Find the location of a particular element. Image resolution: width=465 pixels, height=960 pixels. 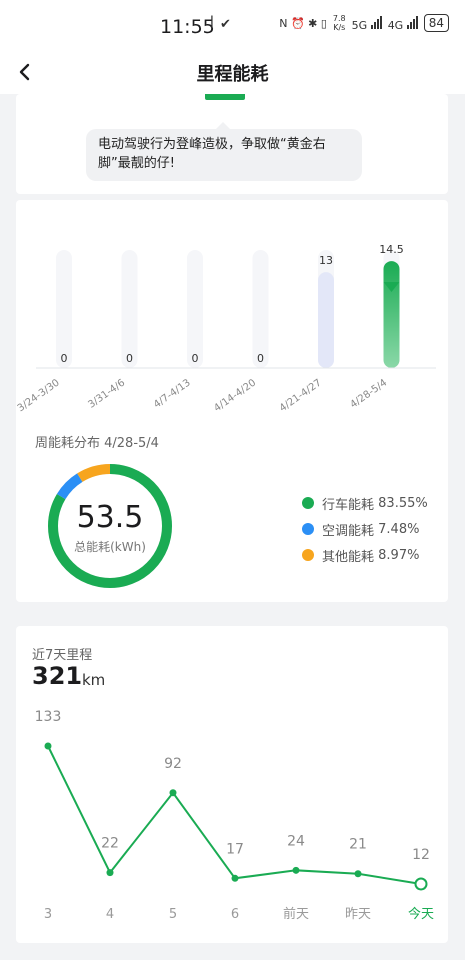

x-tick-label: 4/7-4/13 is located at coordinates (172, 393).